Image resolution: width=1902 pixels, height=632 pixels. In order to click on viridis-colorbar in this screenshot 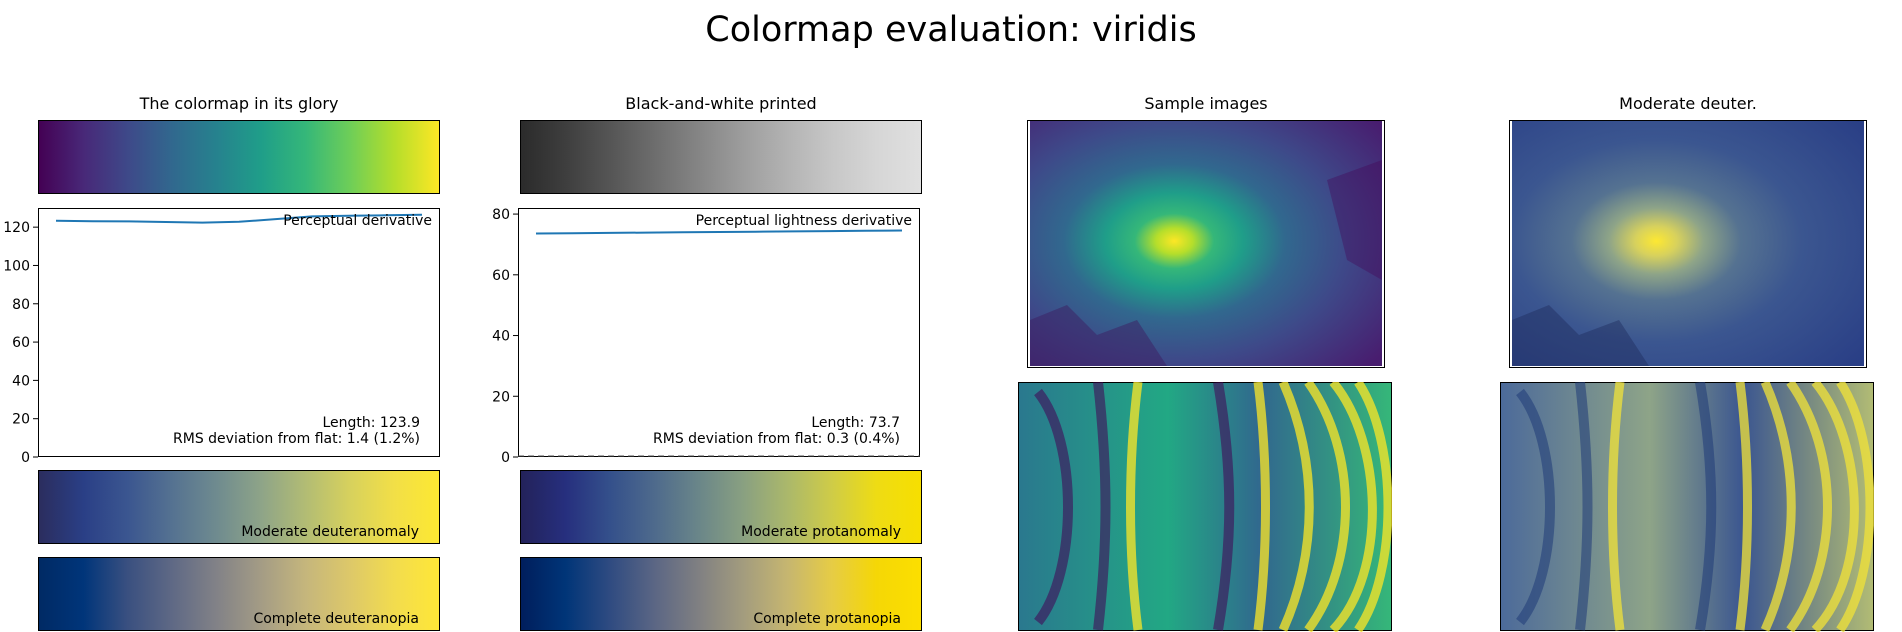, I will do `click(239, 157)`.